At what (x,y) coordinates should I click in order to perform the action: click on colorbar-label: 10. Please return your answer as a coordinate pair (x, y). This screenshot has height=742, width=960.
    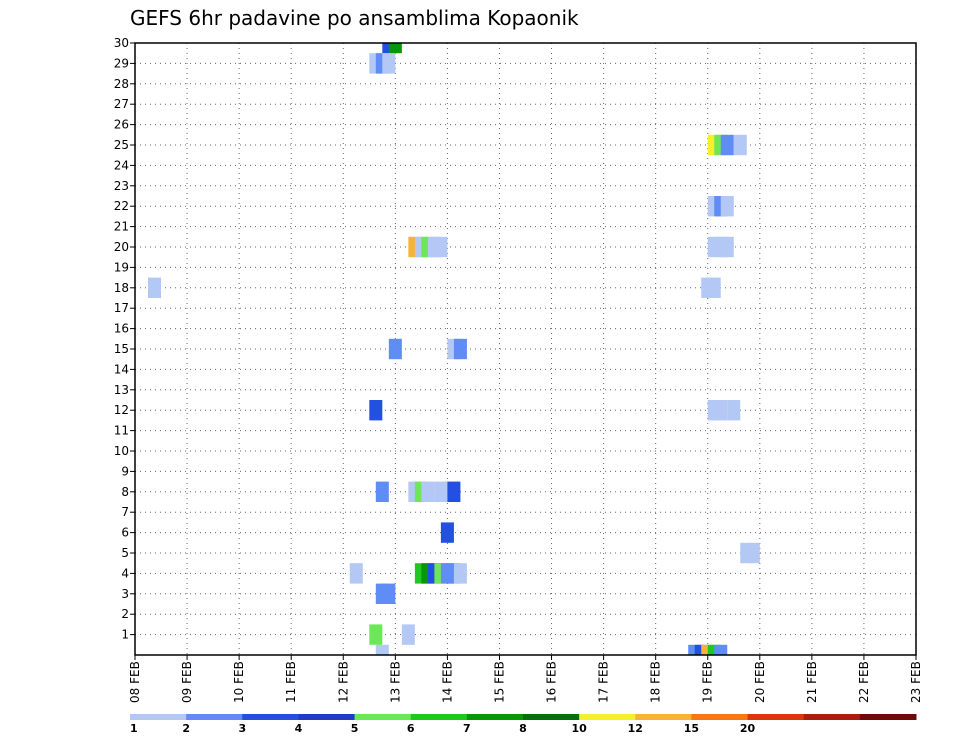
    Looking at the image, I should click on (579, 728).